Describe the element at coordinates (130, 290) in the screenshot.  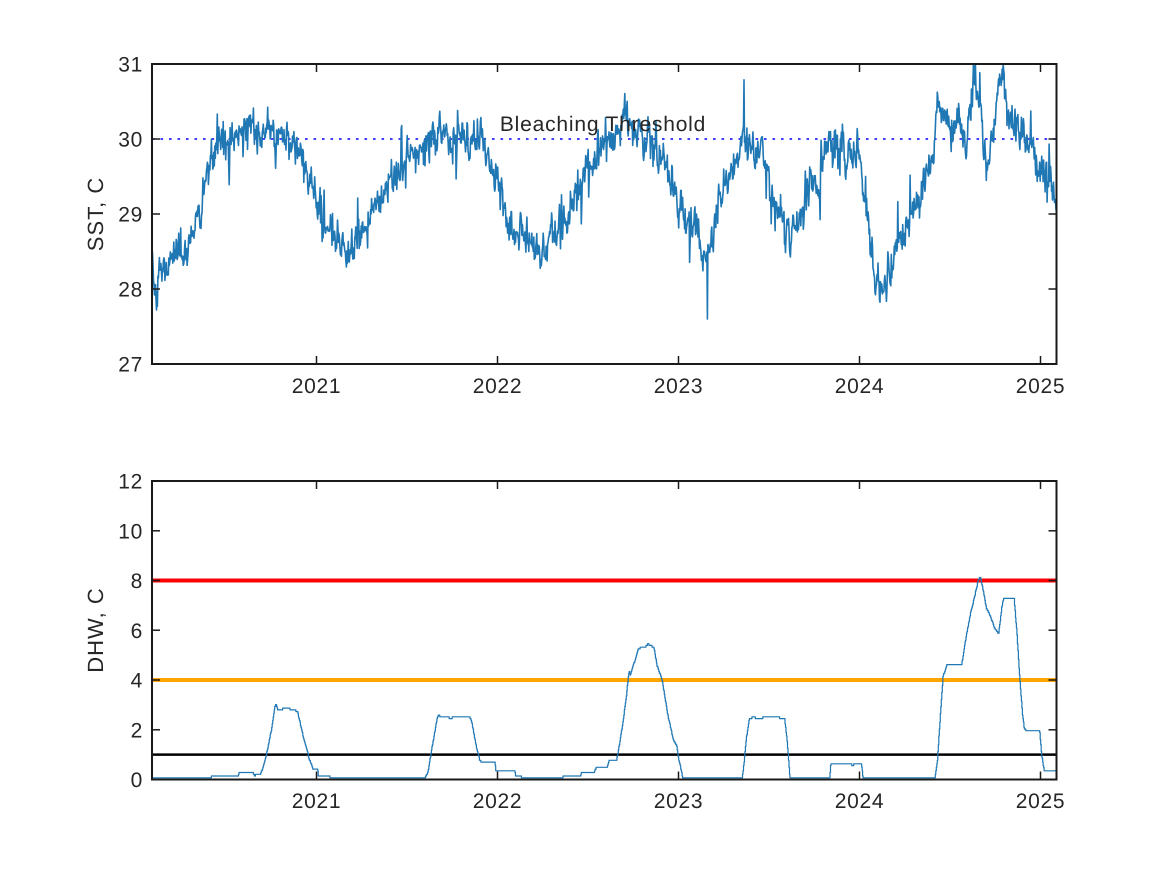
I see `svg-text: 28` at that location.